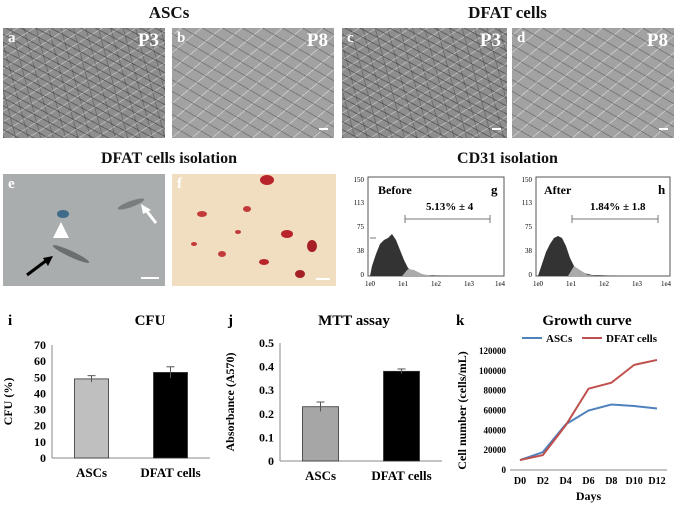 Image resolution: width=677 pixels, height=508 pixels. Describe the element at coordinates (495, 430) in the screenshot. I see `y-tick-label: 40000` at that location.